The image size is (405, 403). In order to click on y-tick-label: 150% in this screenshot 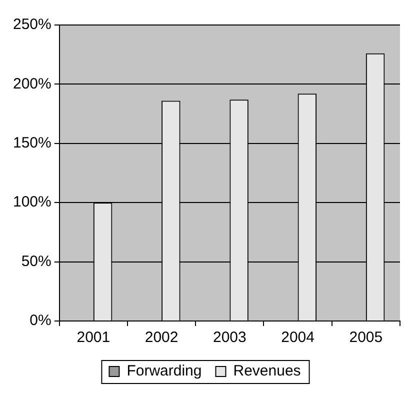, I will do `click(32, 143)`.